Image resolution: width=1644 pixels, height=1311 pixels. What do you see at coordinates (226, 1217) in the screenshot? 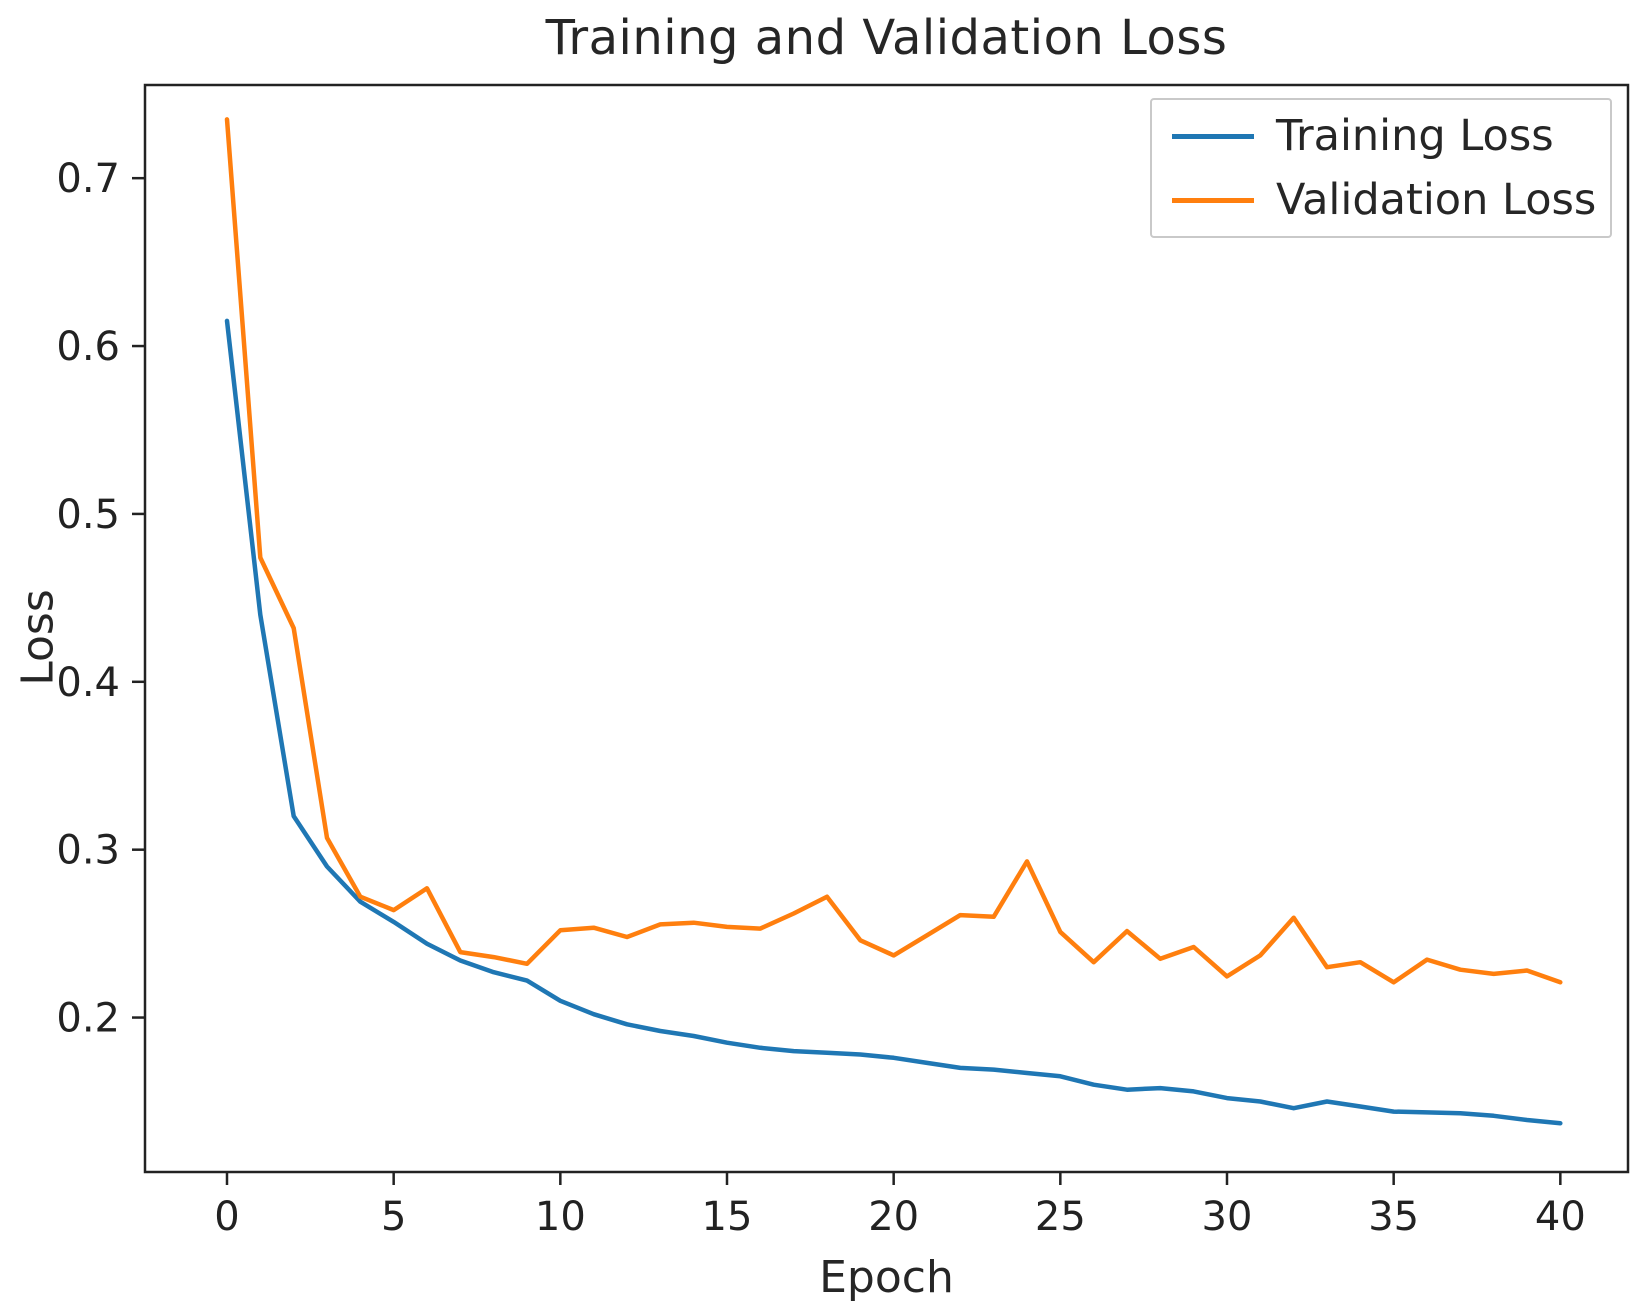
I see `x-tick-label: 0` at bounding box center [226, 1217].